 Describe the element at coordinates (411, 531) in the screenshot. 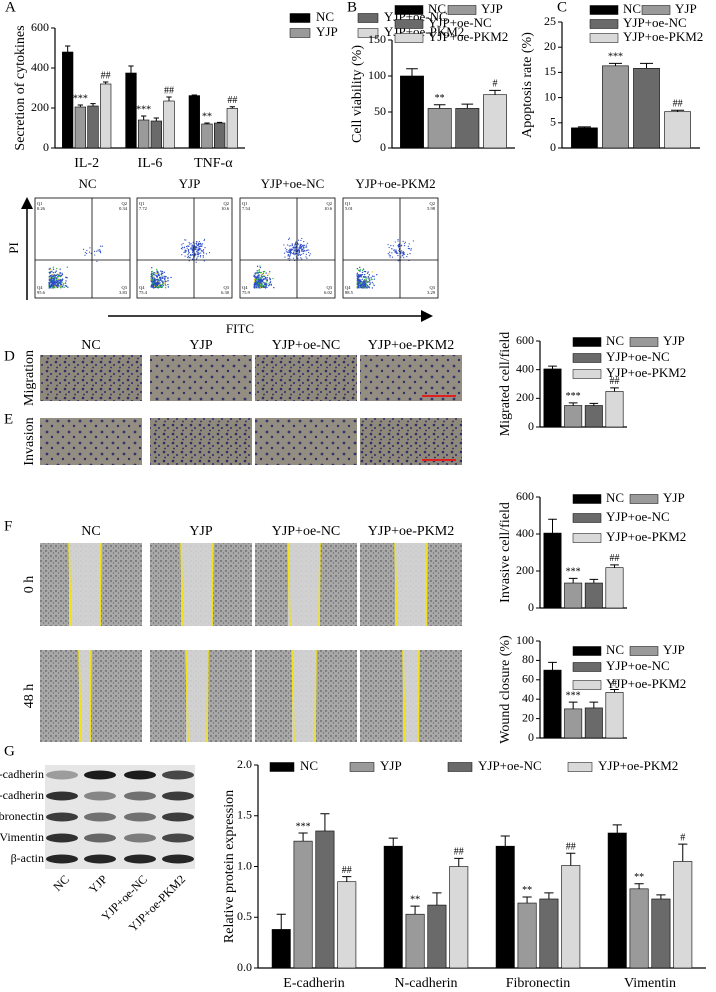

I see `column-title: YJP+oe-PKM2` at that location.